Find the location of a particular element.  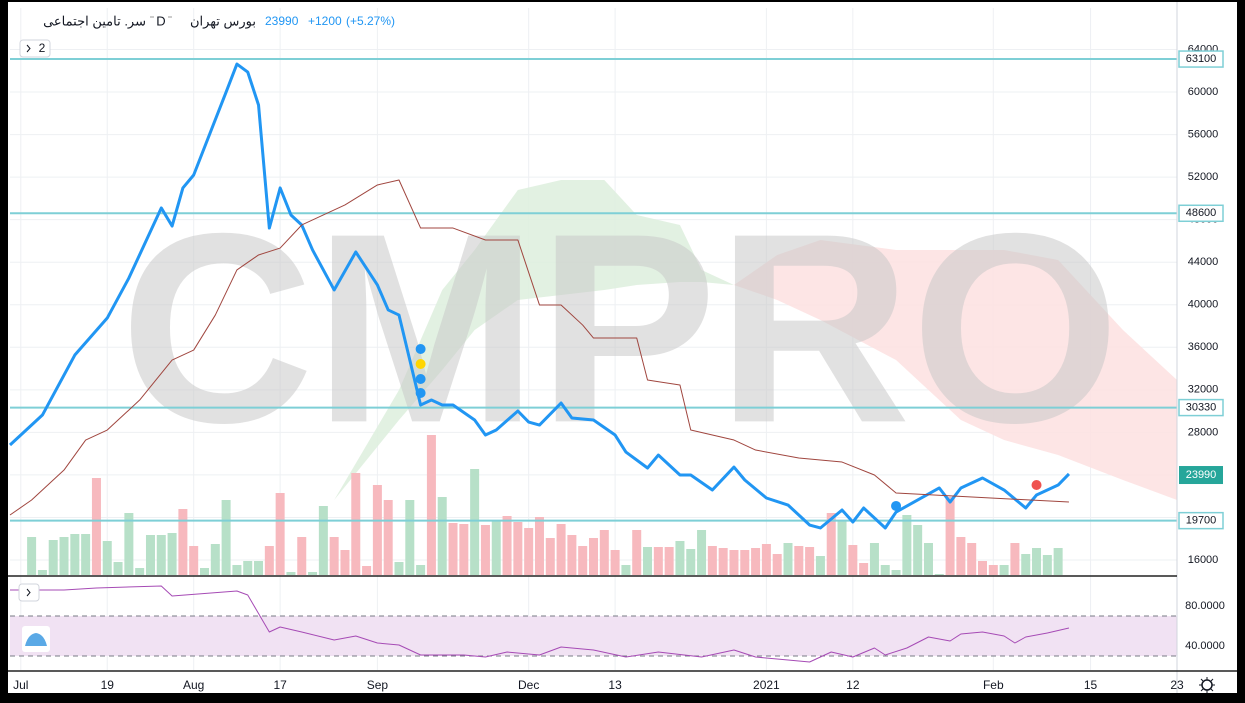

cloud is located at coordinates (955, 370).